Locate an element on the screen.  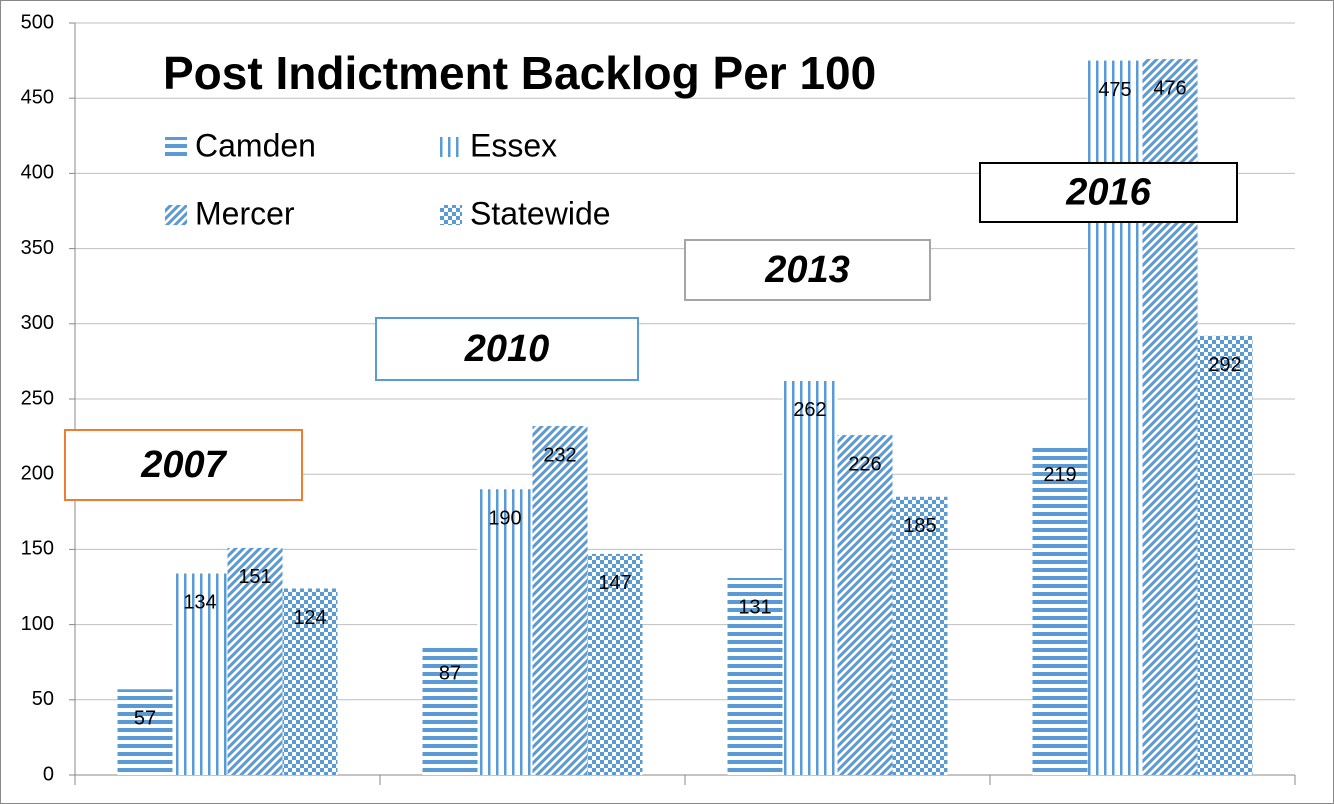
data-label: 232 is located at coordinates (559, 455).